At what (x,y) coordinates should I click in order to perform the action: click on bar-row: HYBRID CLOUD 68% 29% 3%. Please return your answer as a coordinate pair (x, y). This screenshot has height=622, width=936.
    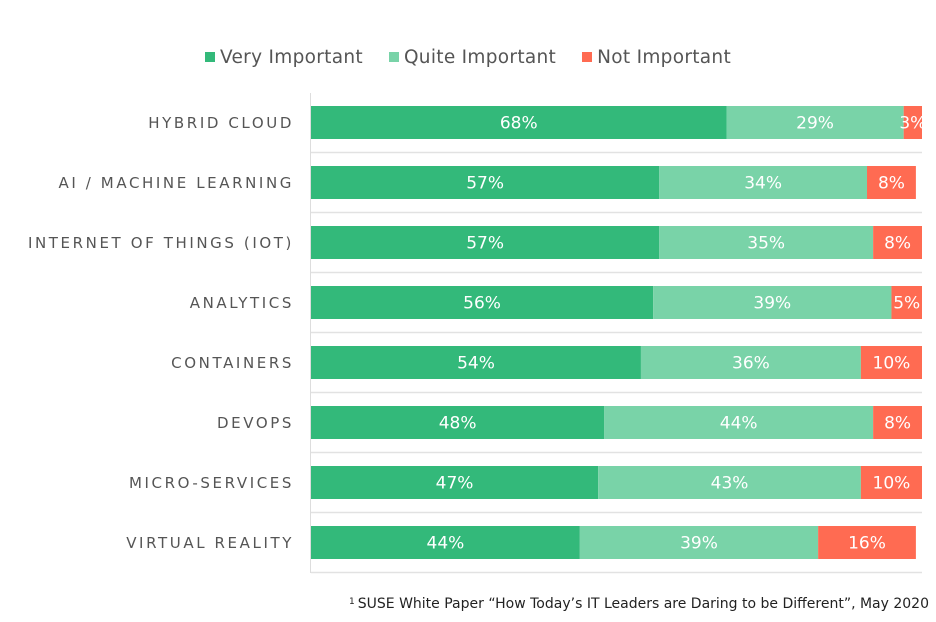
    Looking at the image, I should click on (537, 122).